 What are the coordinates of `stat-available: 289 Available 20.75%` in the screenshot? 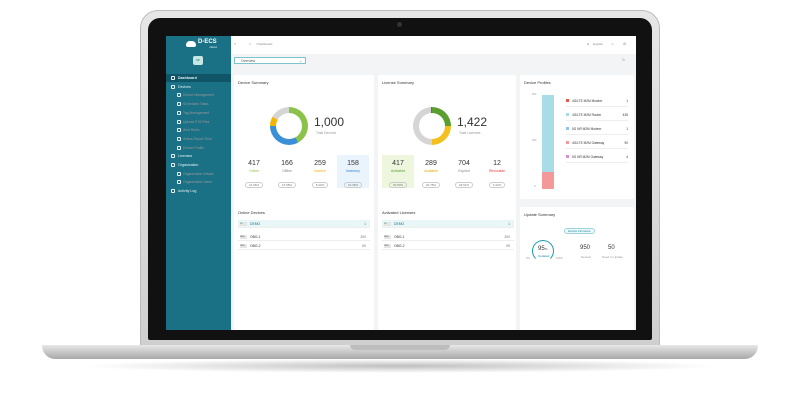 It's located at (431, 171).